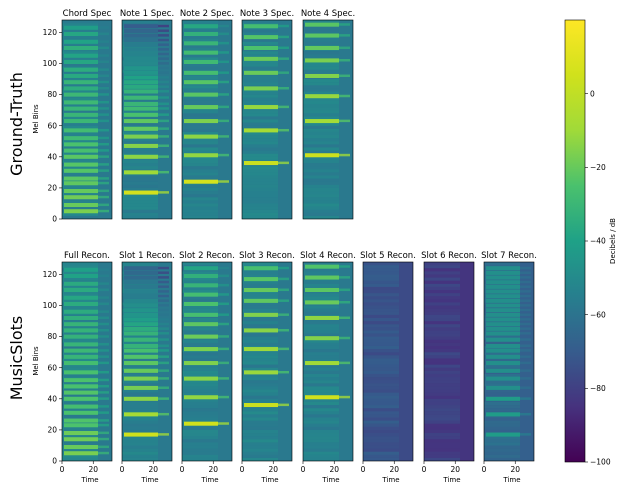 Image resolution: width=623 pixels, height=487 pixels. Describe the element at coordinates (613, 241) in the screenshot. I see `colorbar-label: Decibels / dB` at that location.